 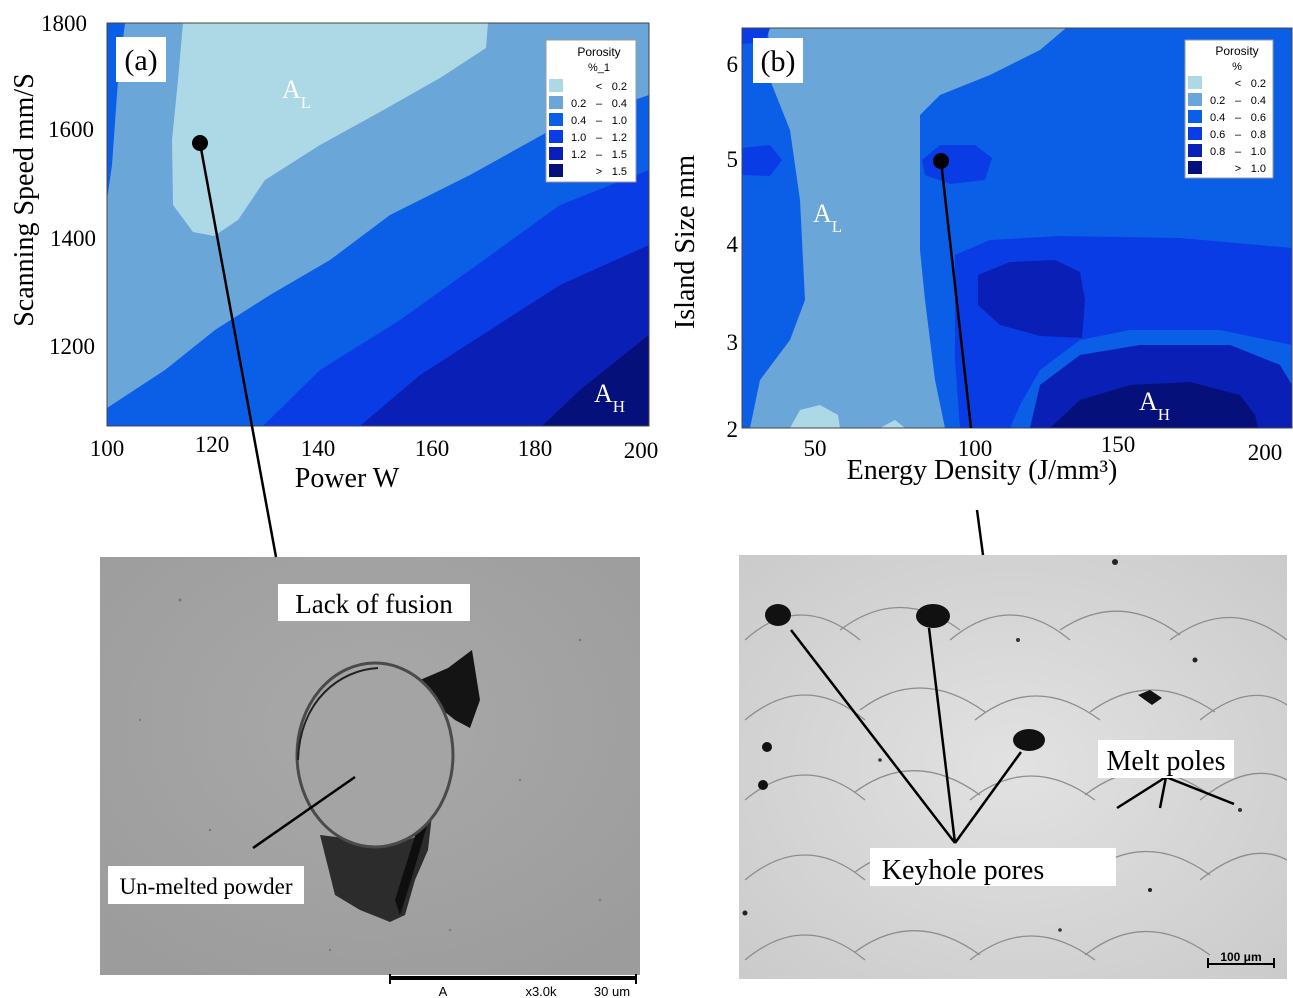 What do you see at coordinates (892, 424) in the screenshot?
I see `contour-level-b-0b` at bounding box center [892, 424].